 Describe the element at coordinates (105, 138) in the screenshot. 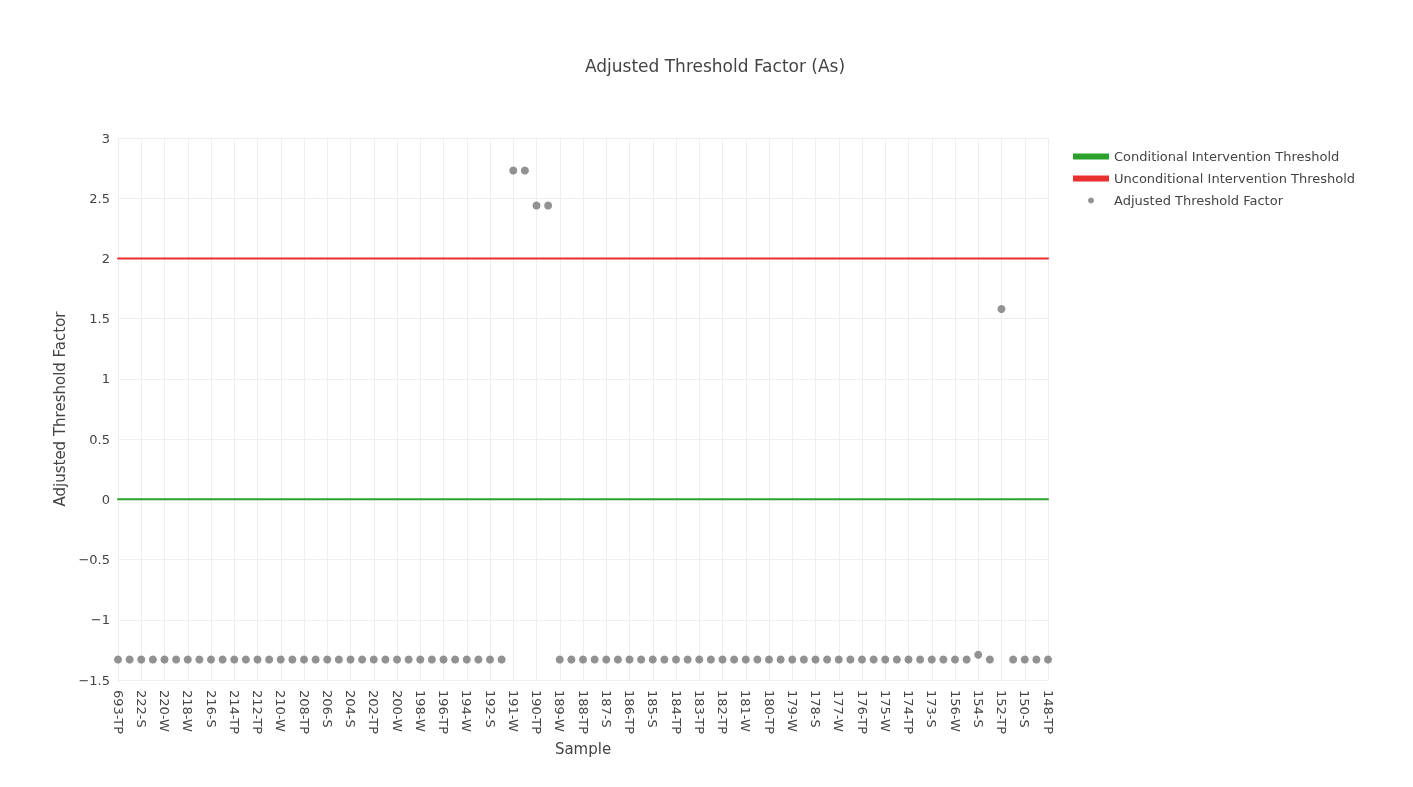

I see `y-tick-label: 3` at that location.